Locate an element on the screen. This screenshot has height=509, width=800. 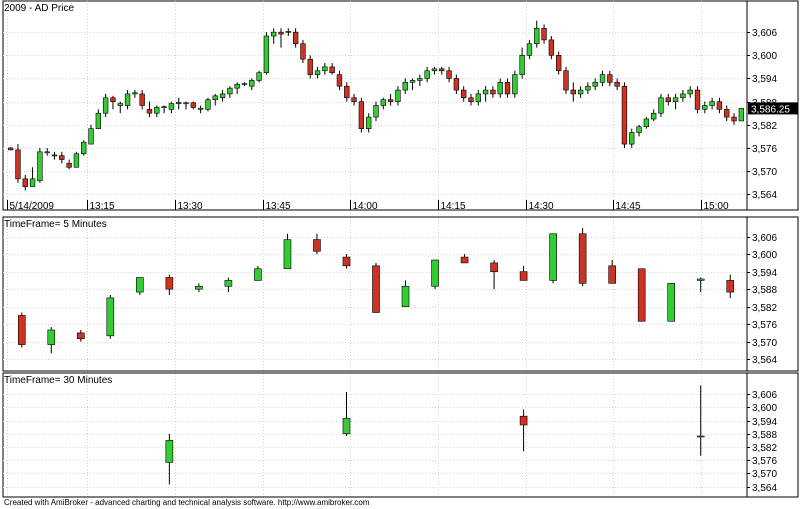
last-price-marker: 3,586.25 is located at coordinates (773, 108).